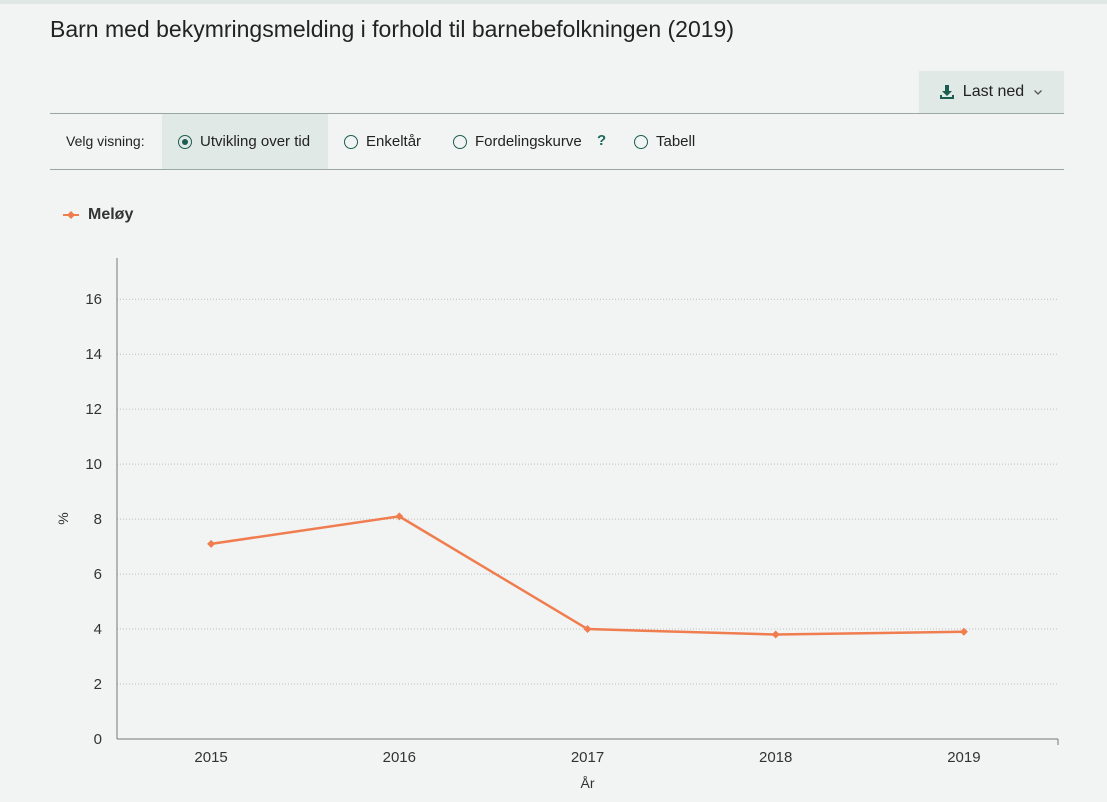 Image resolution: width=1107 pixels, height=802 pixels. I want to click on series-line, so click(587, 575).